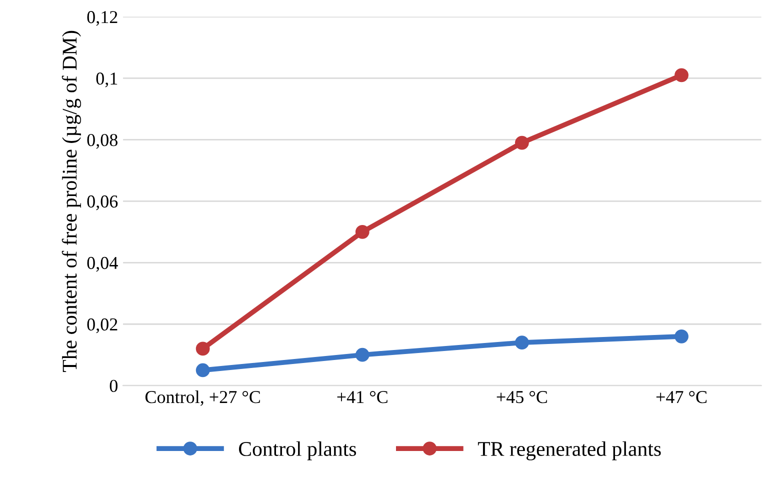 The image size is (769, 479). Describe the element at coordinates (569, 450) in the screenshot. I see `legend-label: TR regenerated plants` at that location.